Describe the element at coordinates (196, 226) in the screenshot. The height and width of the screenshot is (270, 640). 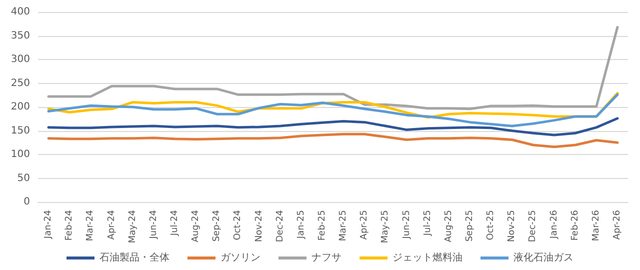
I see `x-tick-label: Aug-24` at that location.